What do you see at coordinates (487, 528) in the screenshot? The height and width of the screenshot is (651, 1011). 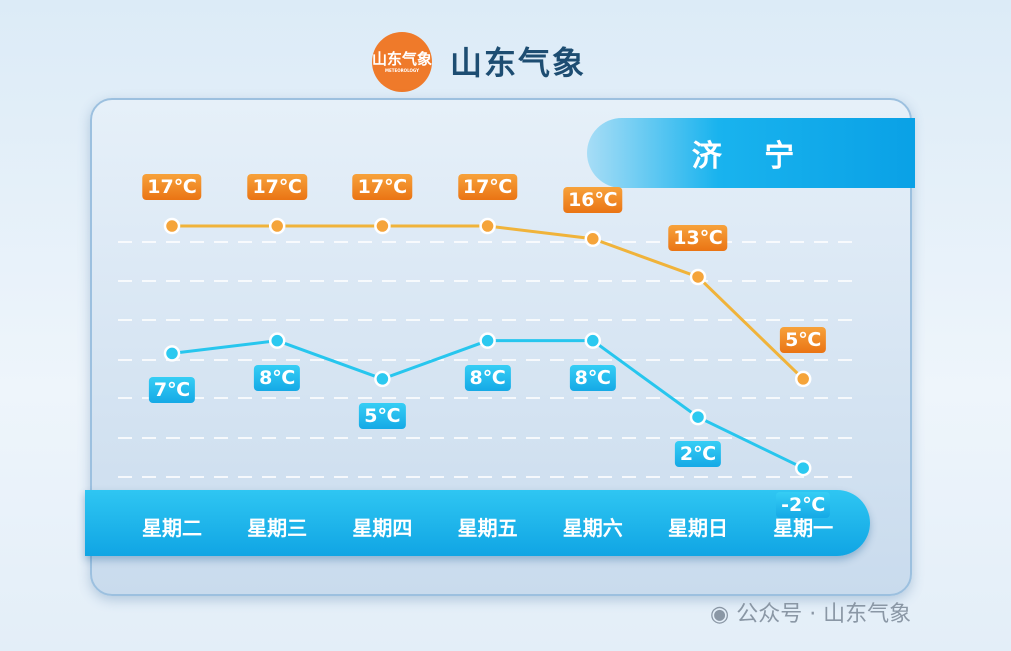 I see `day-label: 星期五` at bounding box center [487, 528].